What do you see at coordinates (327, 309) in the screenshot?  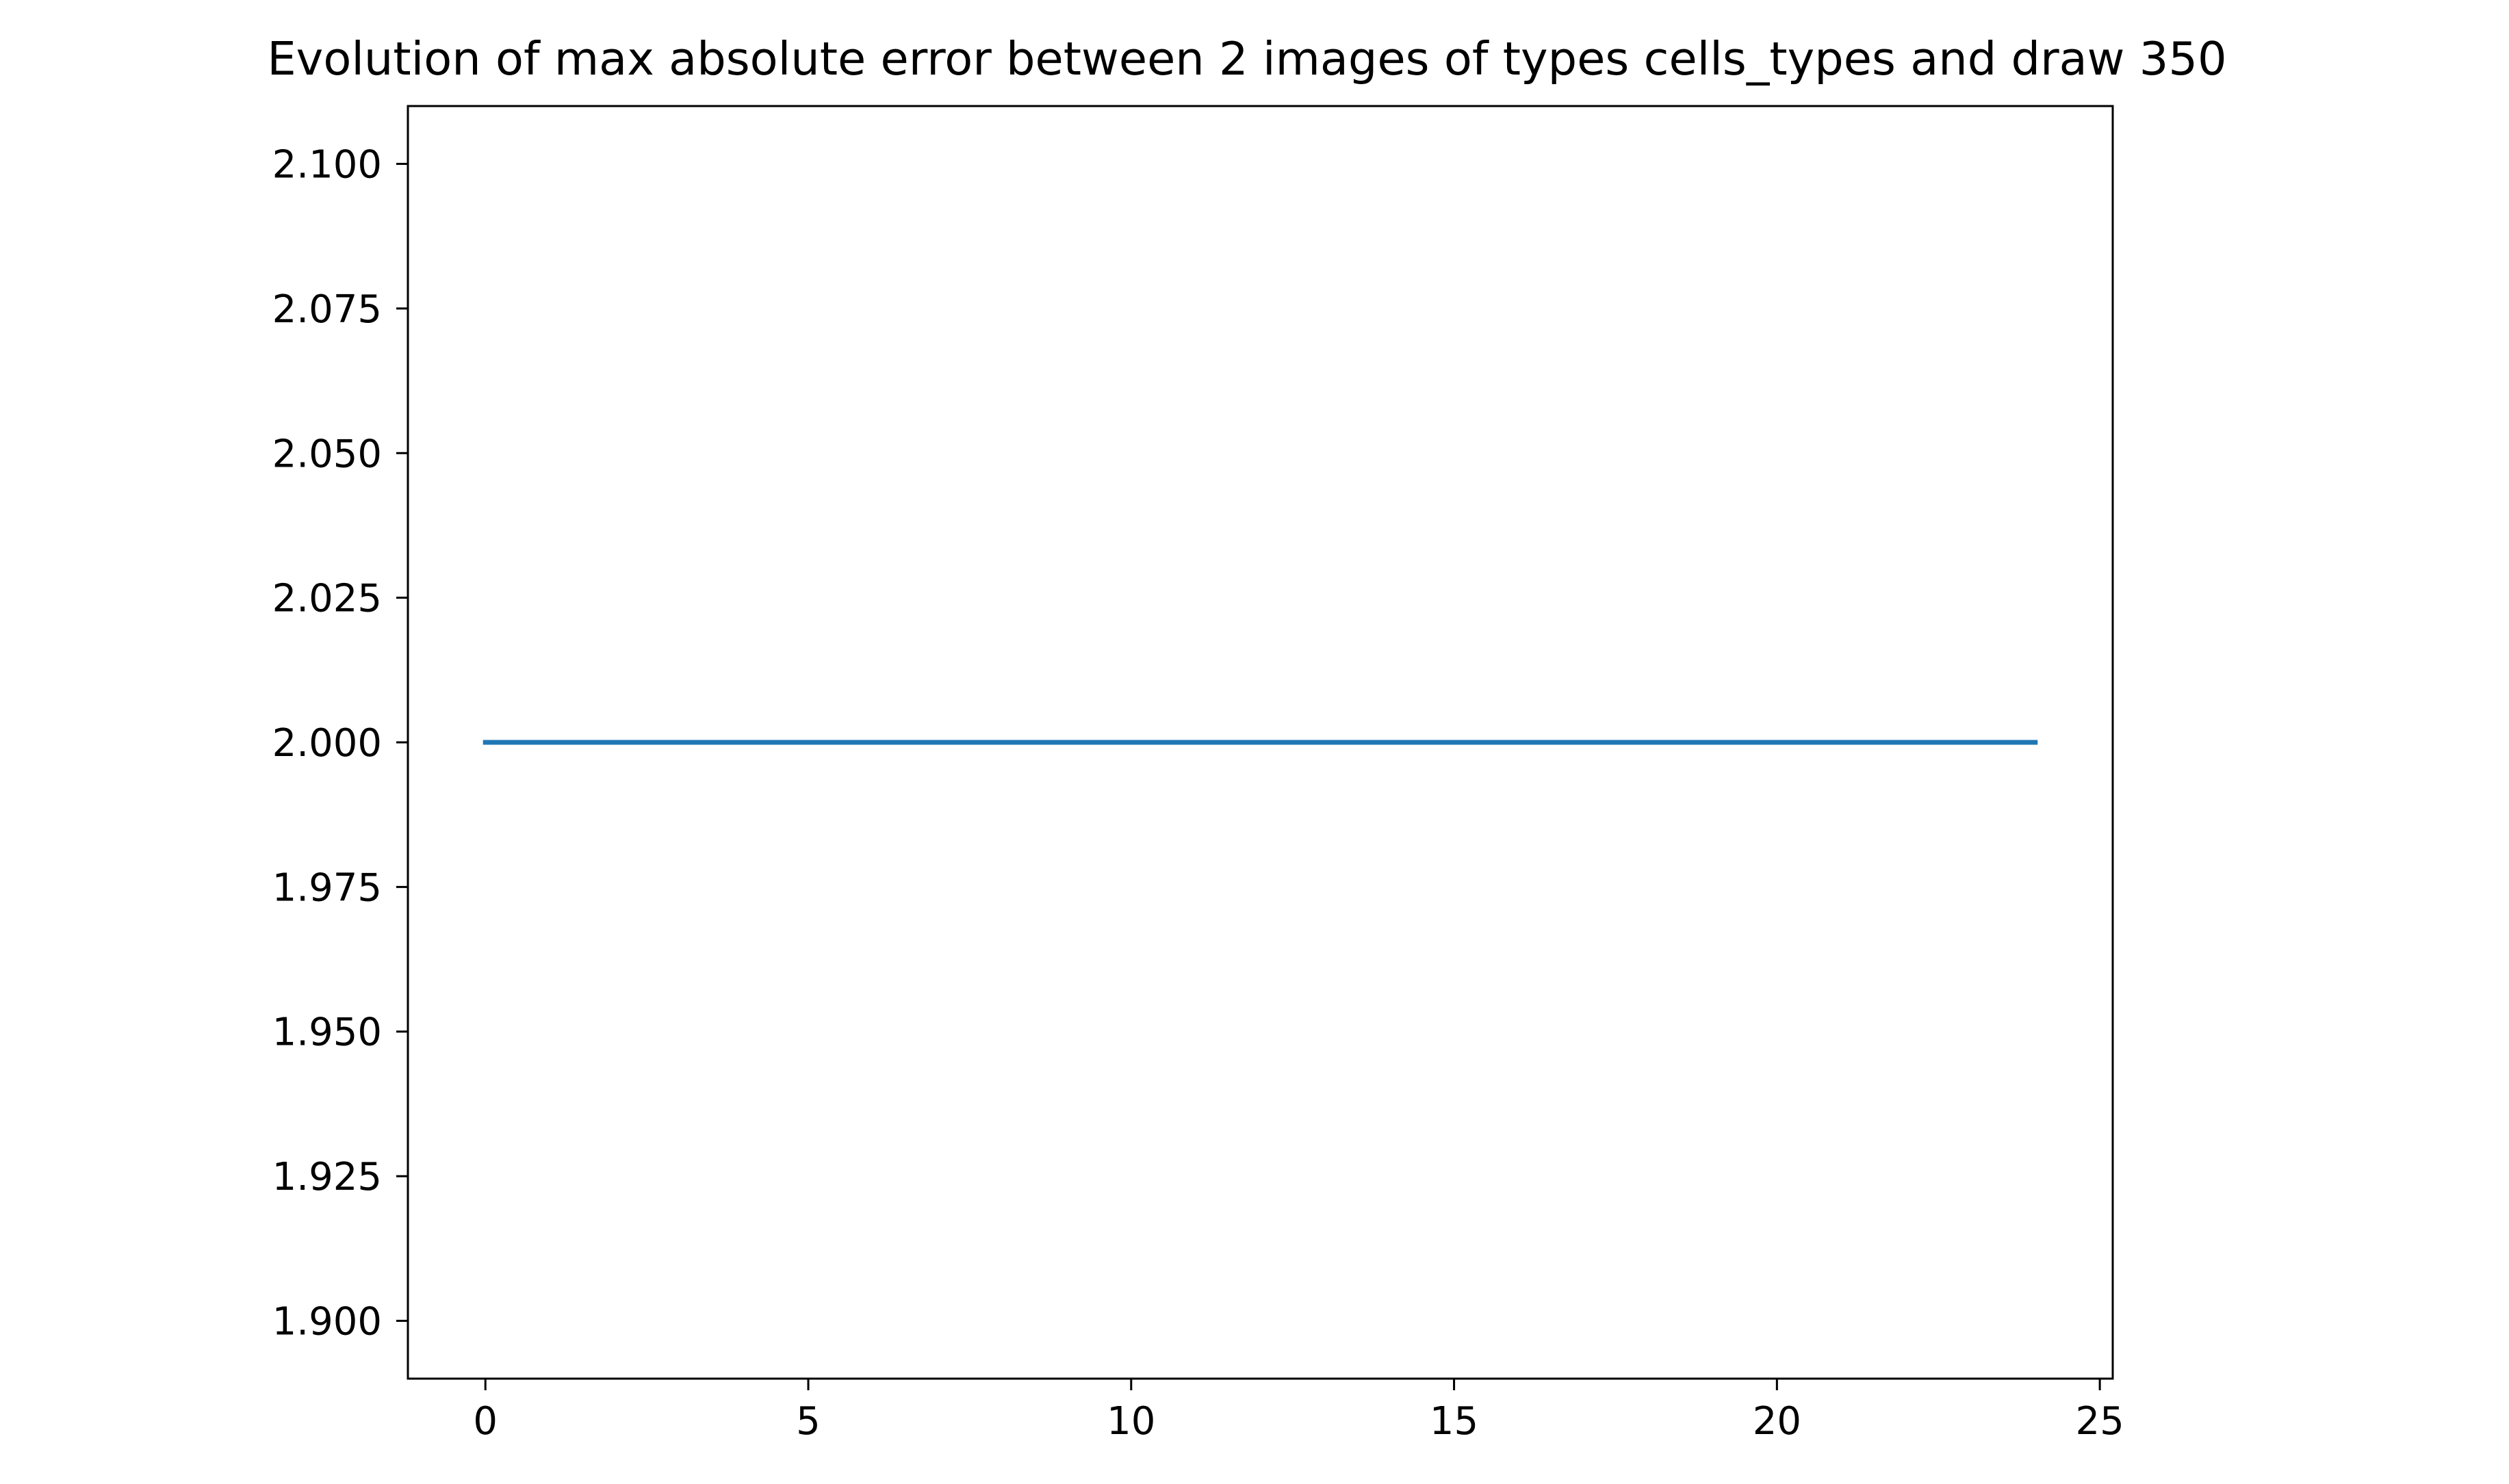 I see `y-tick-label: 2.075` at bounding box center [327, 309].